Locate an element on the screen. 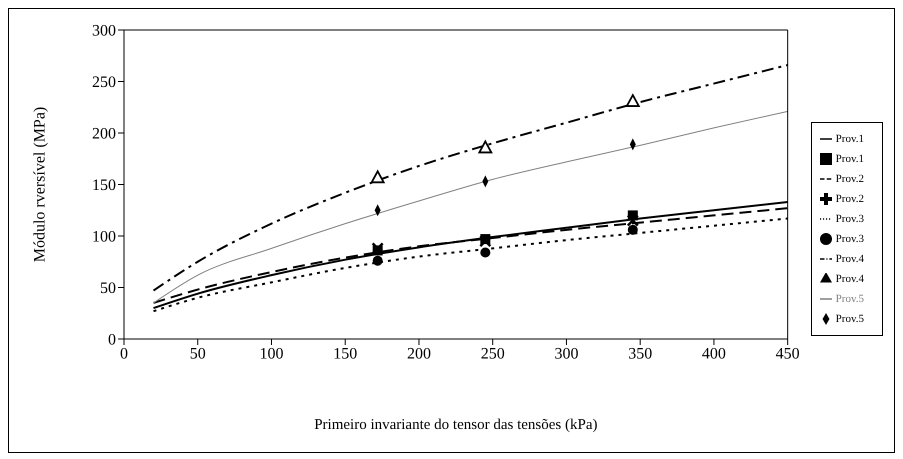 This screenshot has height=459, width=903. x-tick-label: 0 is located at coordinates (124, 353).